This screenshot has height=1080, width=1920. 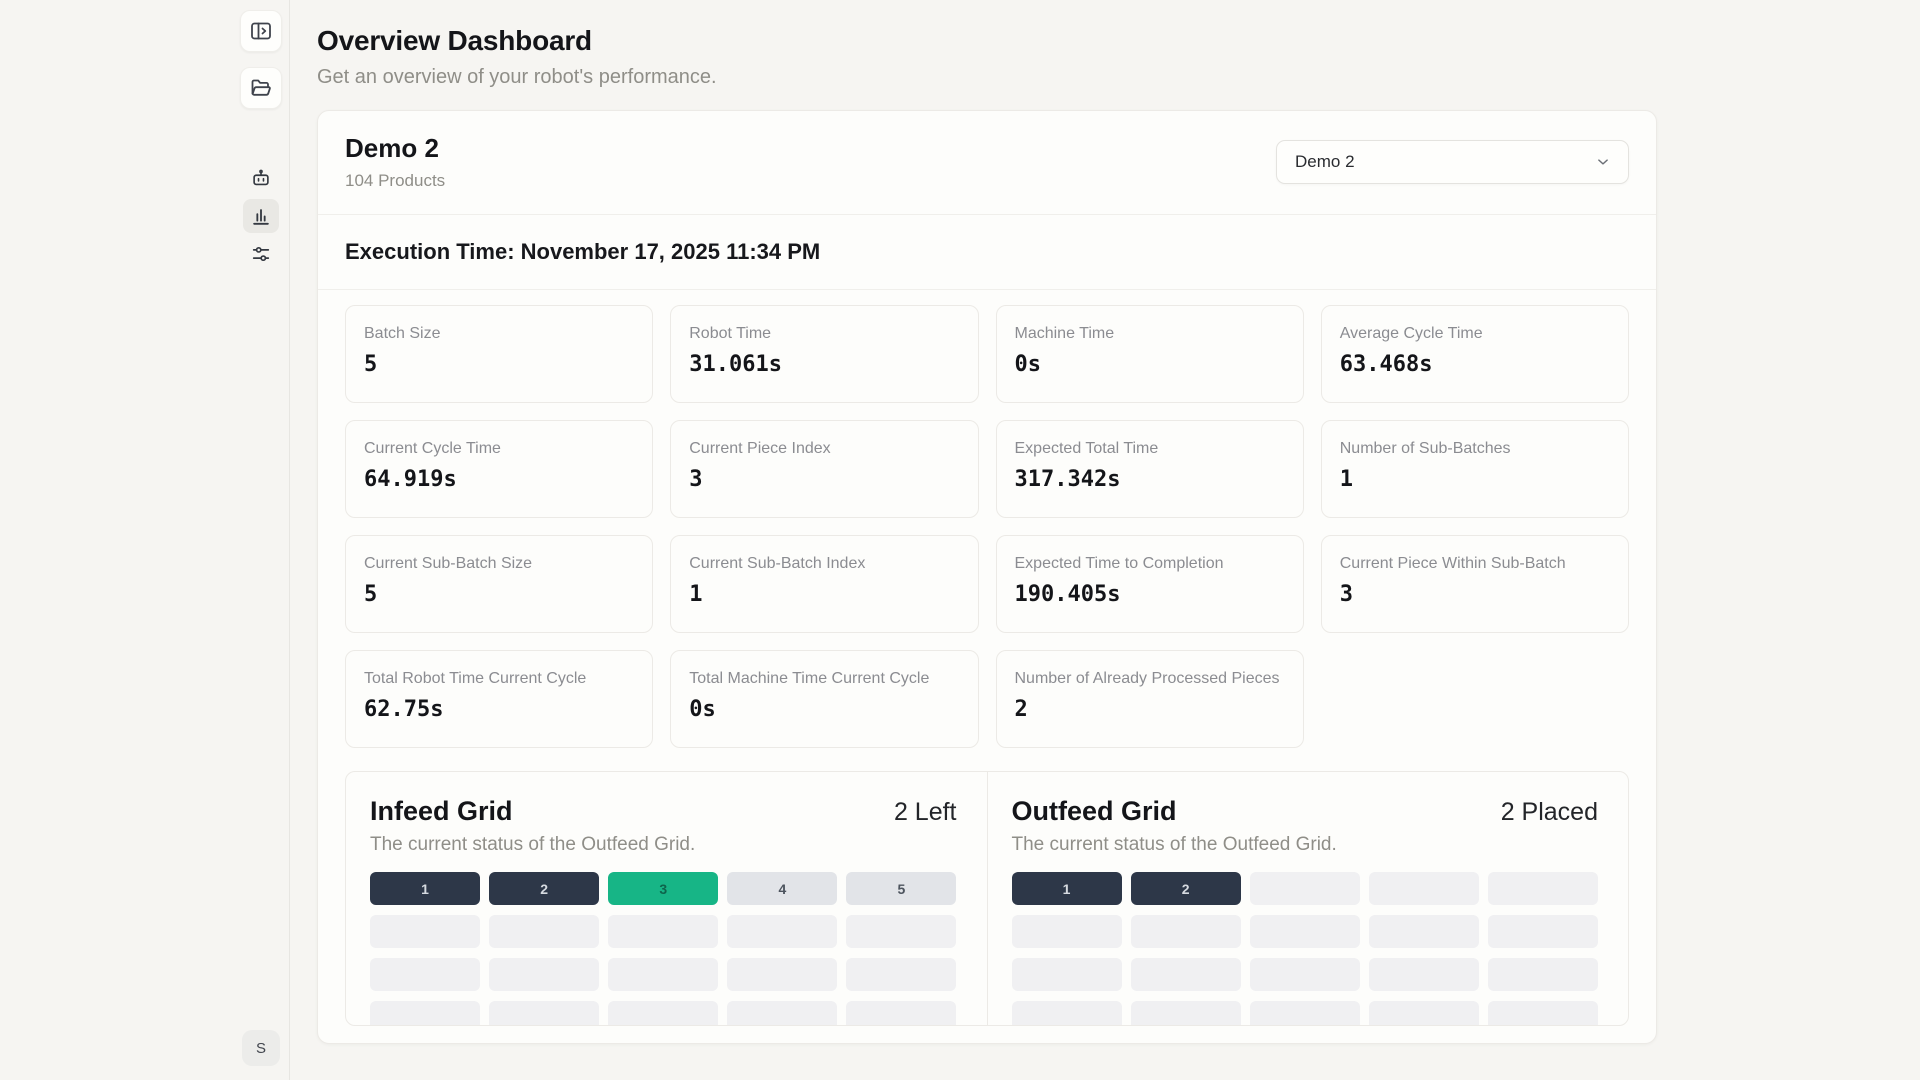 I want to click on infeed-counter: 2 Left, so click(x=925, y=812).